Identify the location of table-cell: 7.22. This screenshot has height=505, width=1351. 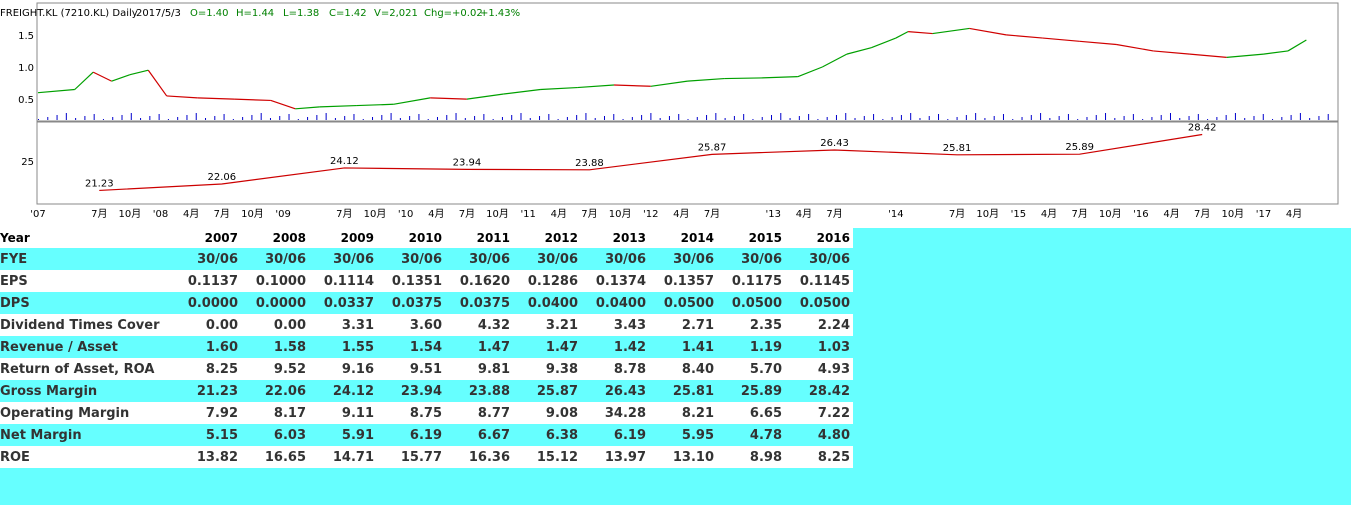
(819, 413).